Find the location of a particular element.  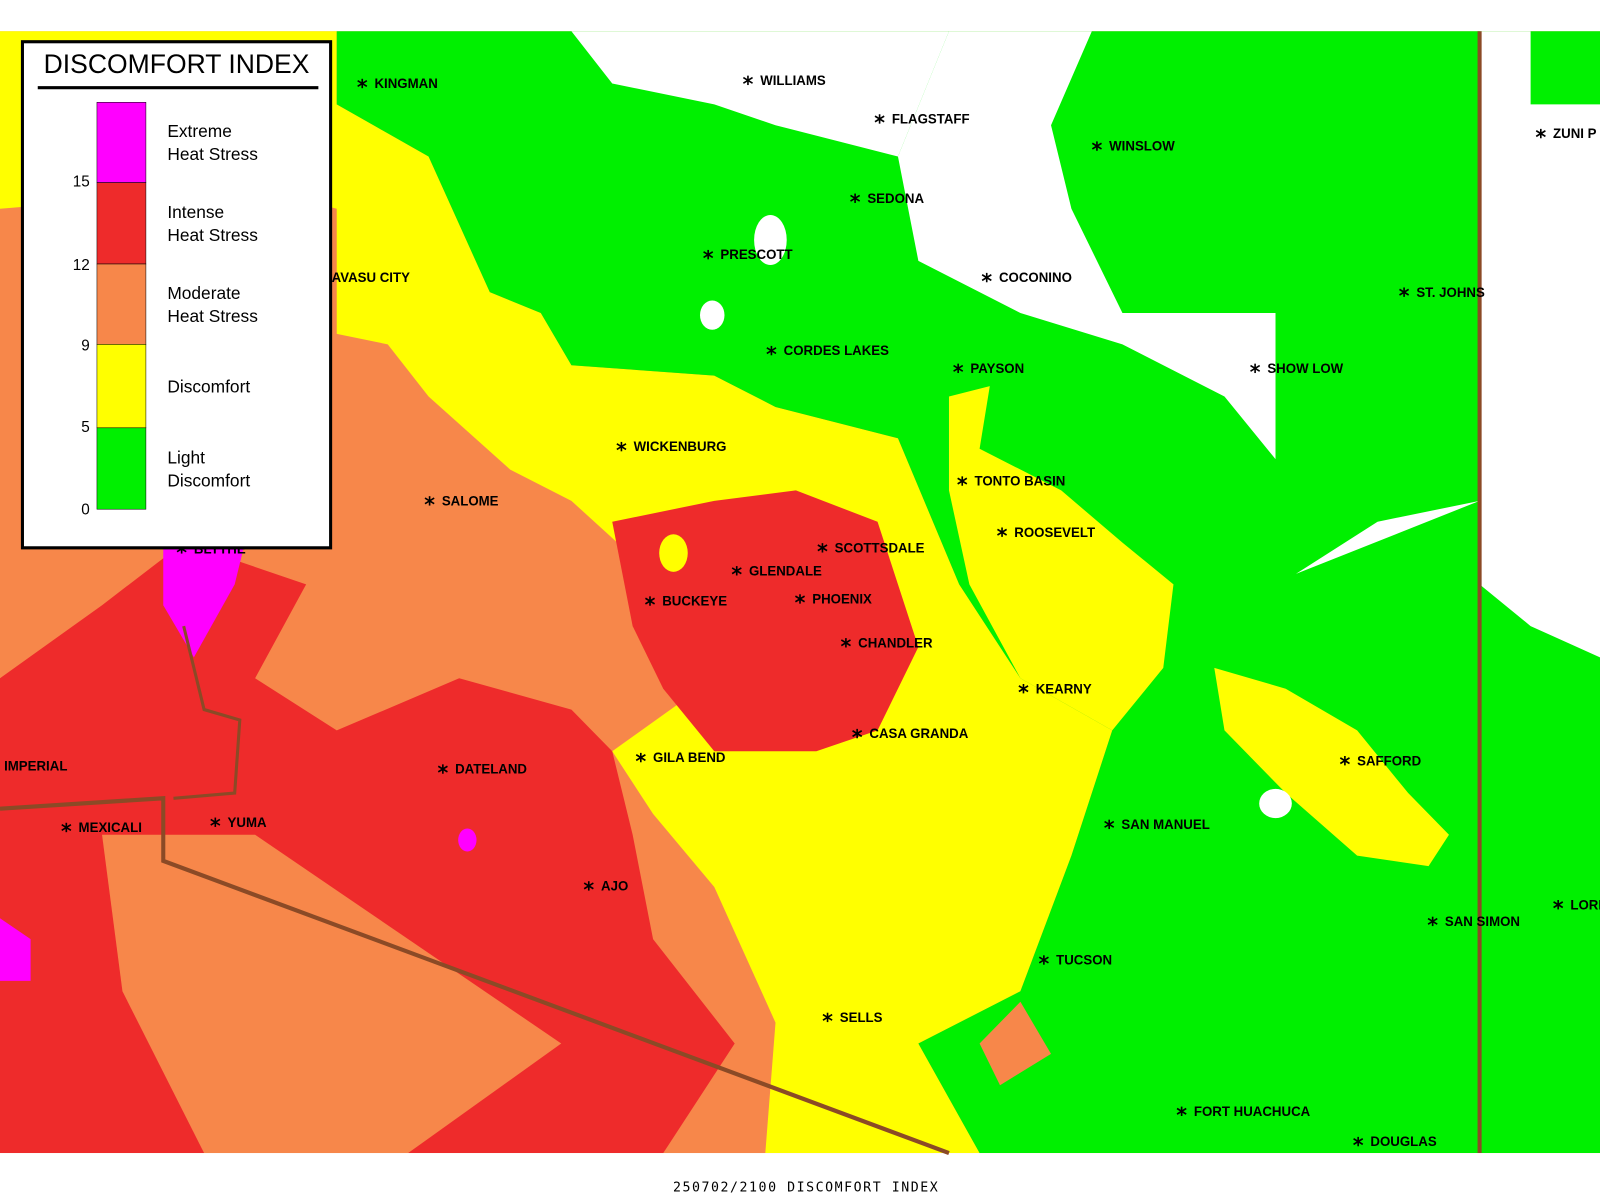

caption: 250702/2100 DISCOMFORT INDEX is located at coordinates (806, 1188).